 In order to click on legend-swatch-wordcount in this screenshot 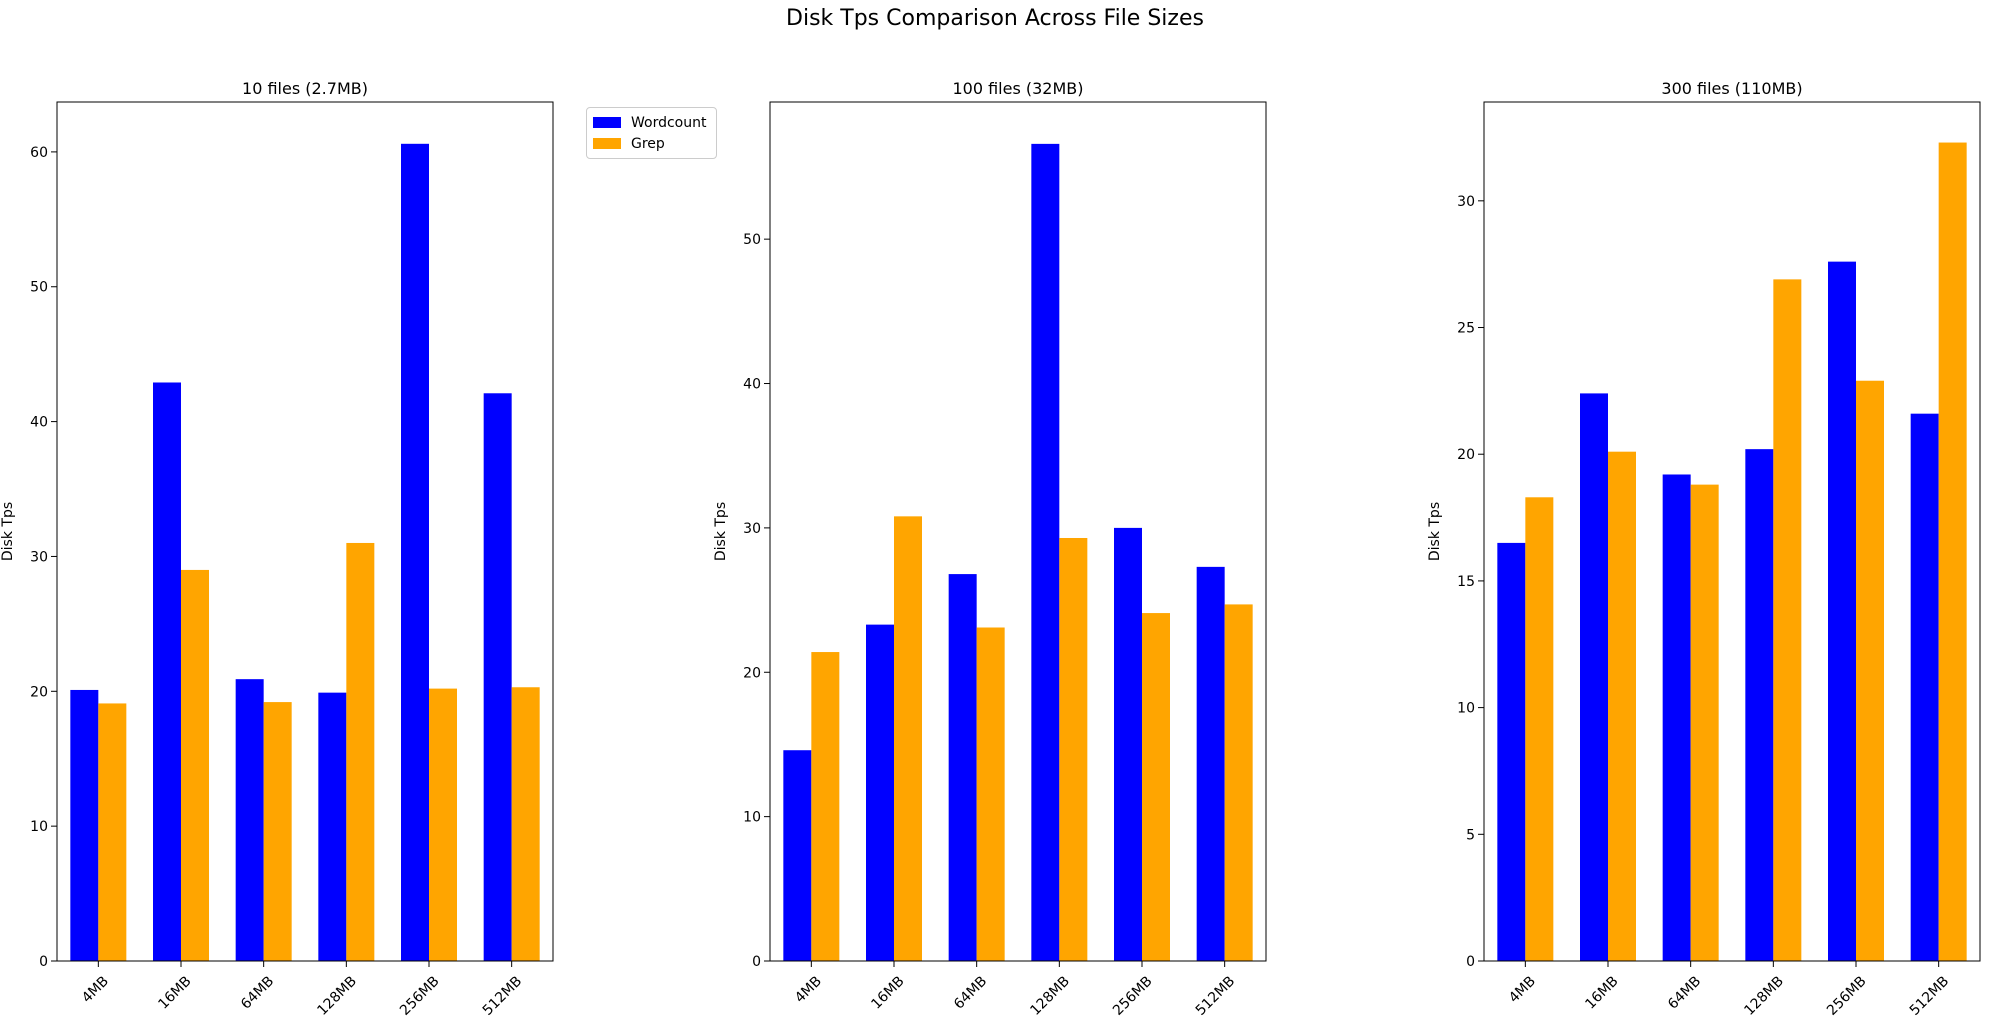, I will do `click(607, 122)`.